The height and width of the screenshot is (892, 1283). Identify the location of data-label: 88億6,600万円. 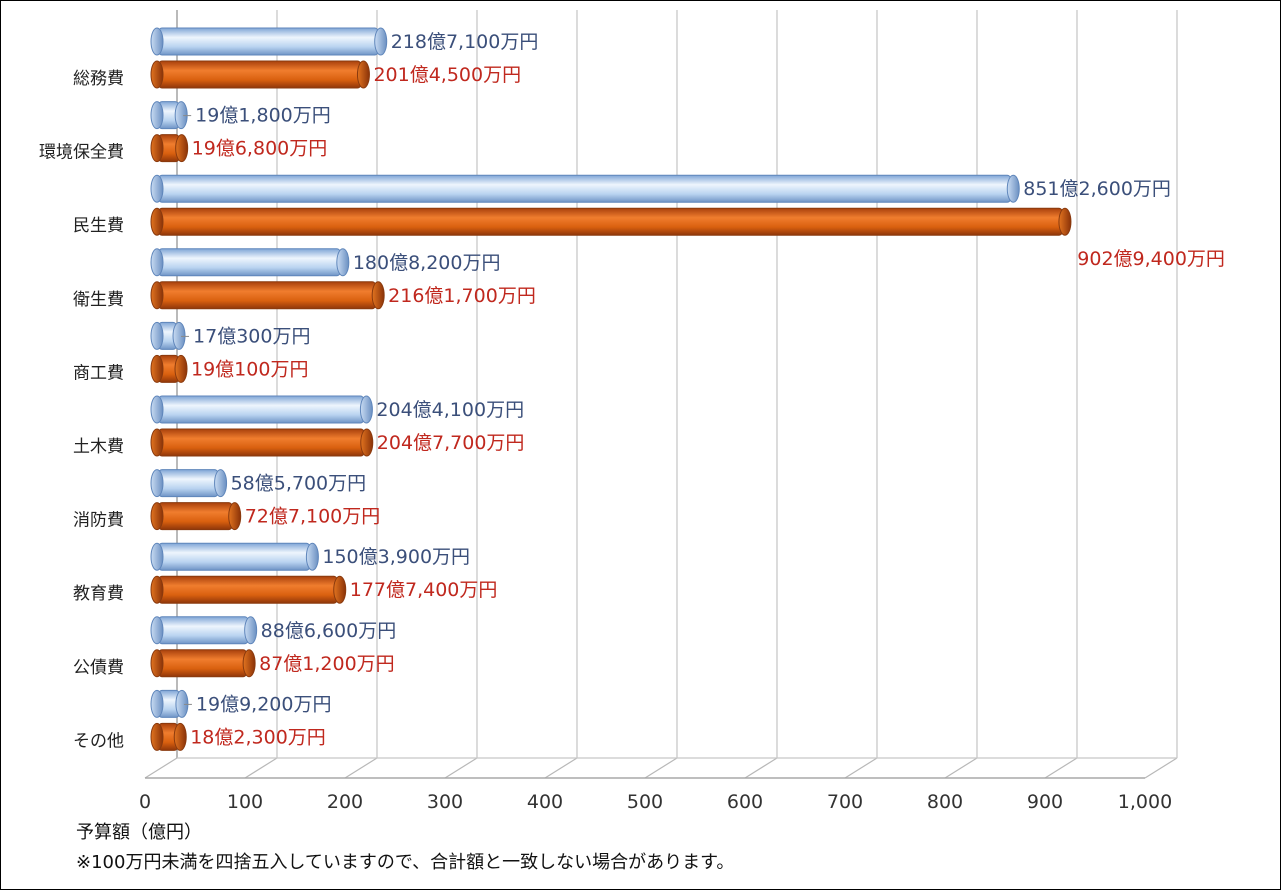
(329, 631).